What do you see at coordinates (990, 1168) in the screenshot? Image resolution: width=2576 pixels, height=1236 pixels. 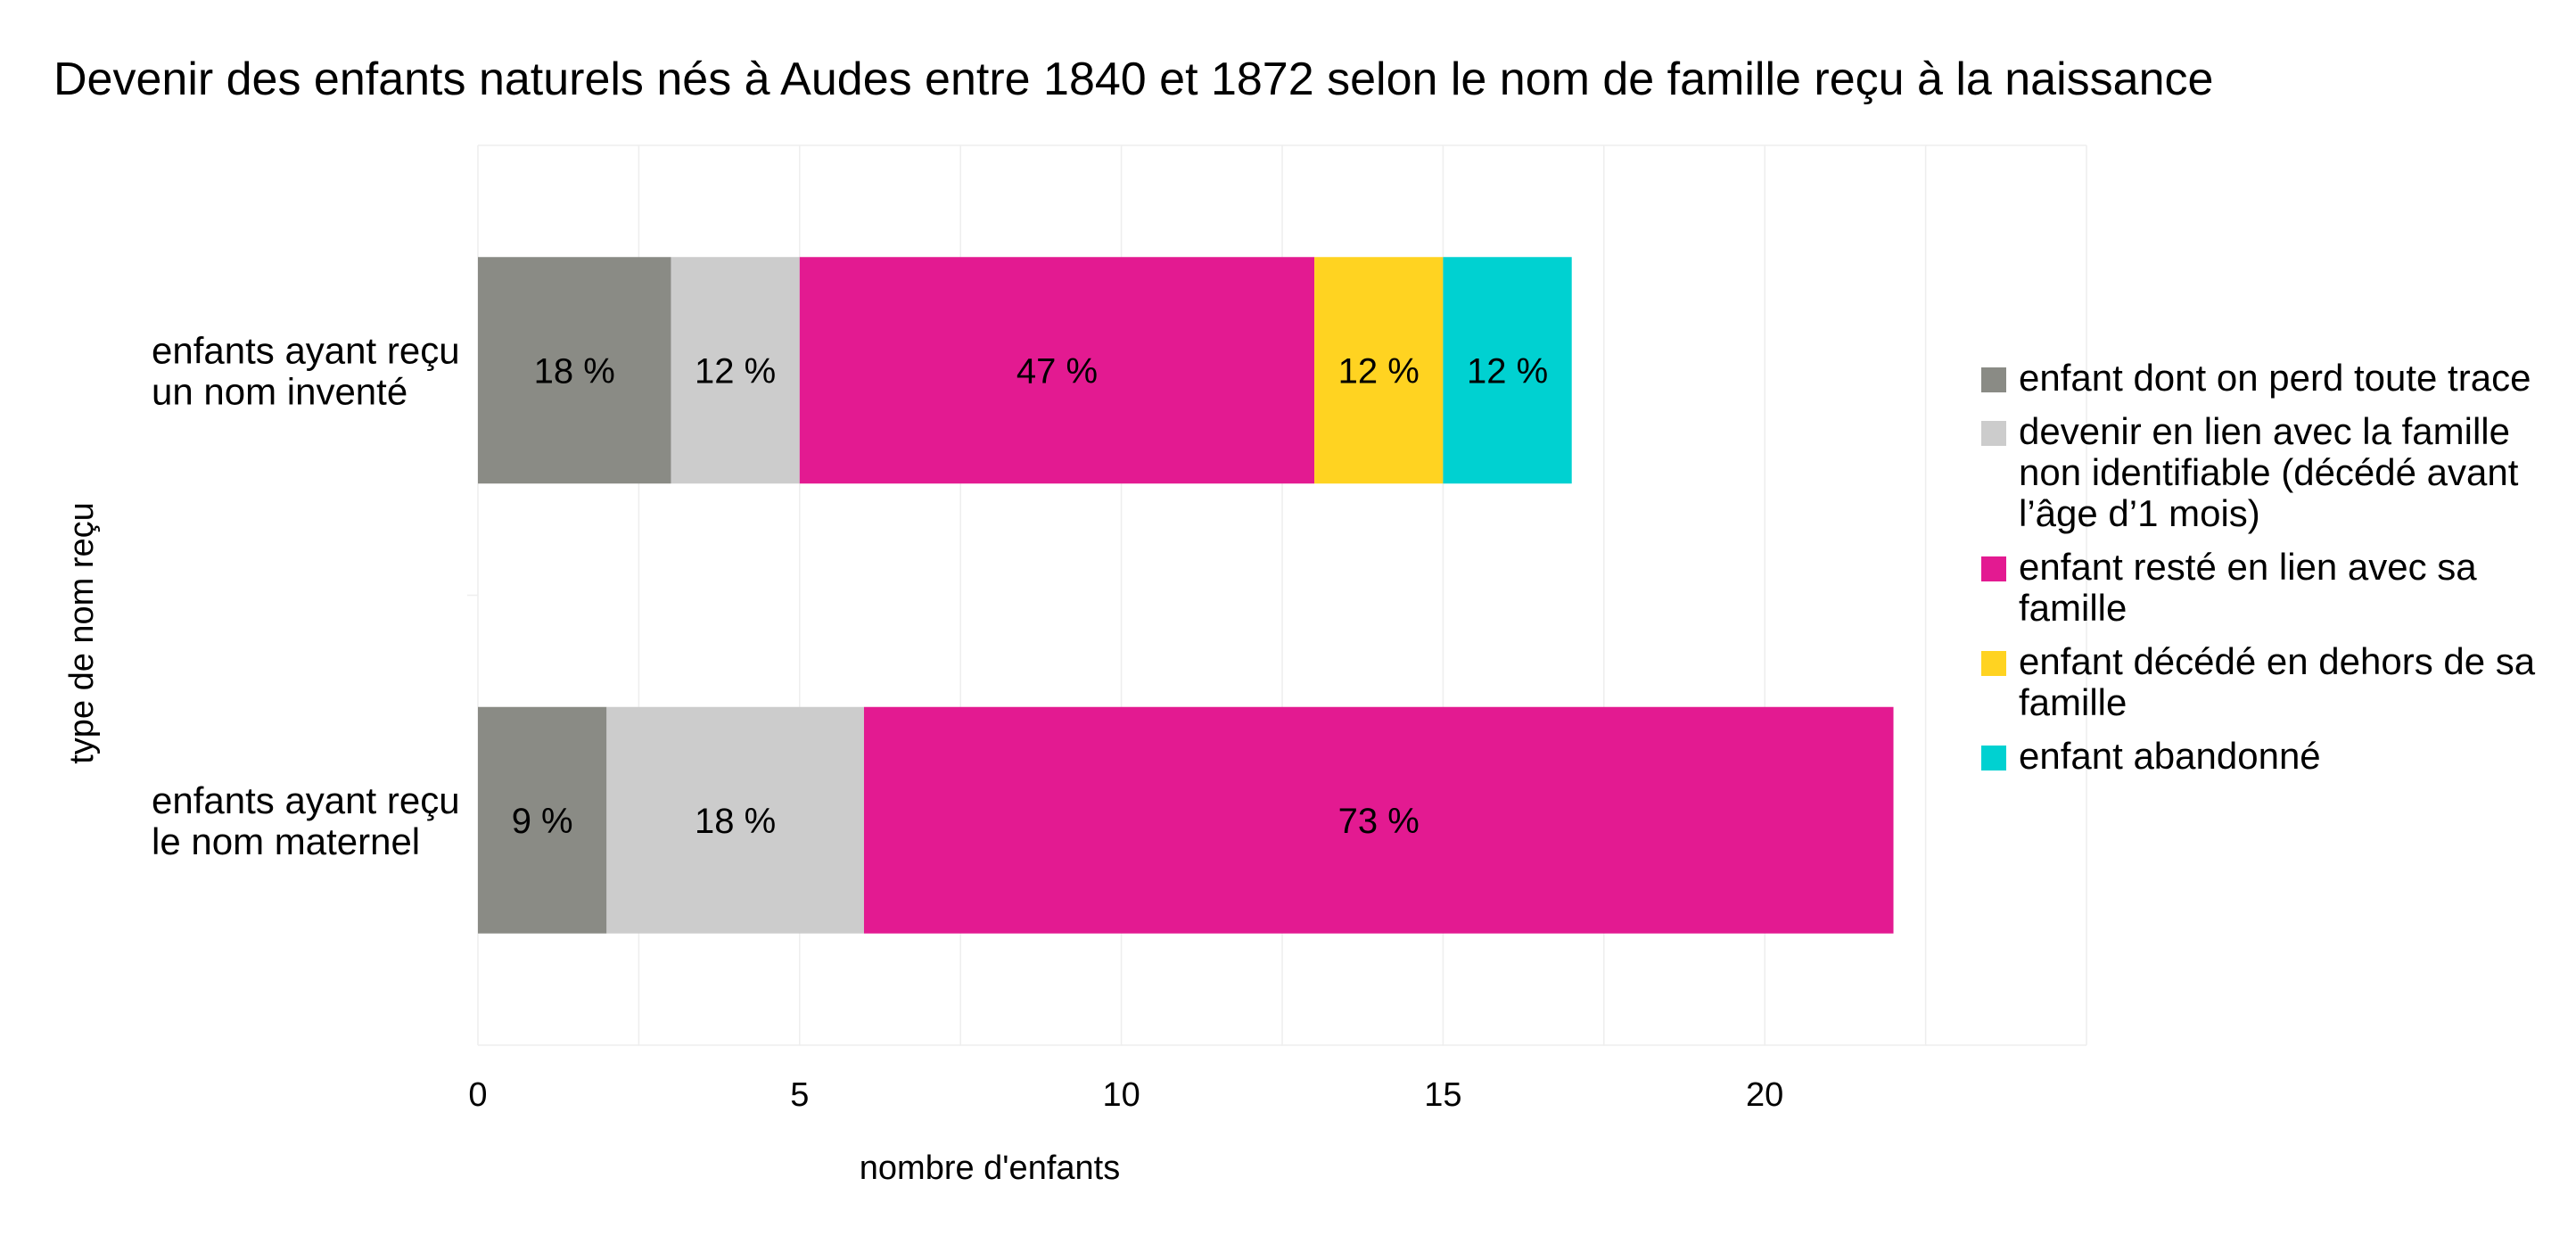 I see `x-axis-title: nombre d'enfants` at bounding box center [990, 1168].